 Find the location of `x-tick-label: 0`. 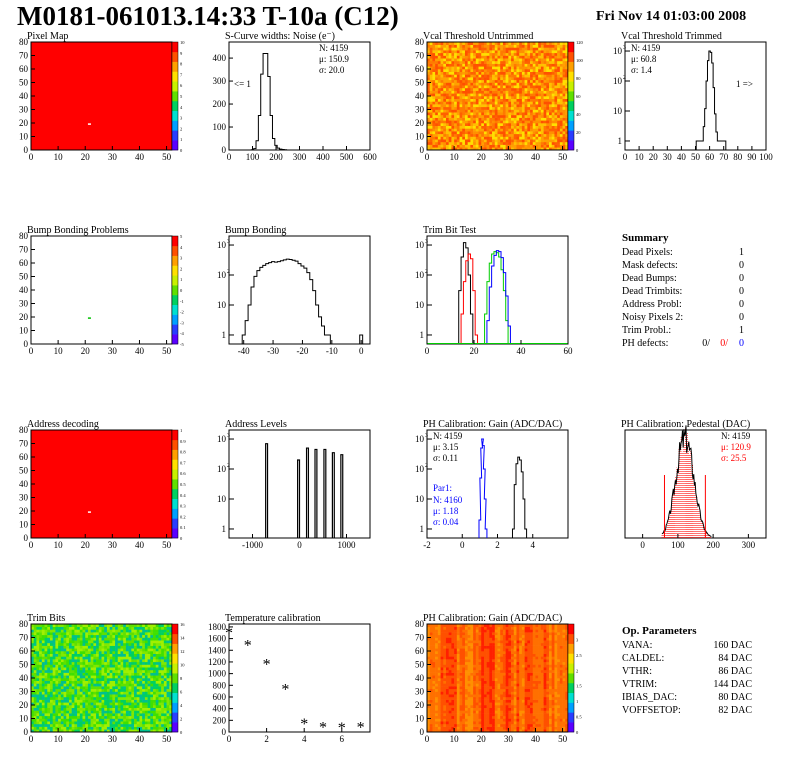

x-tick-label: 0 is located at coordinates (642, 545).